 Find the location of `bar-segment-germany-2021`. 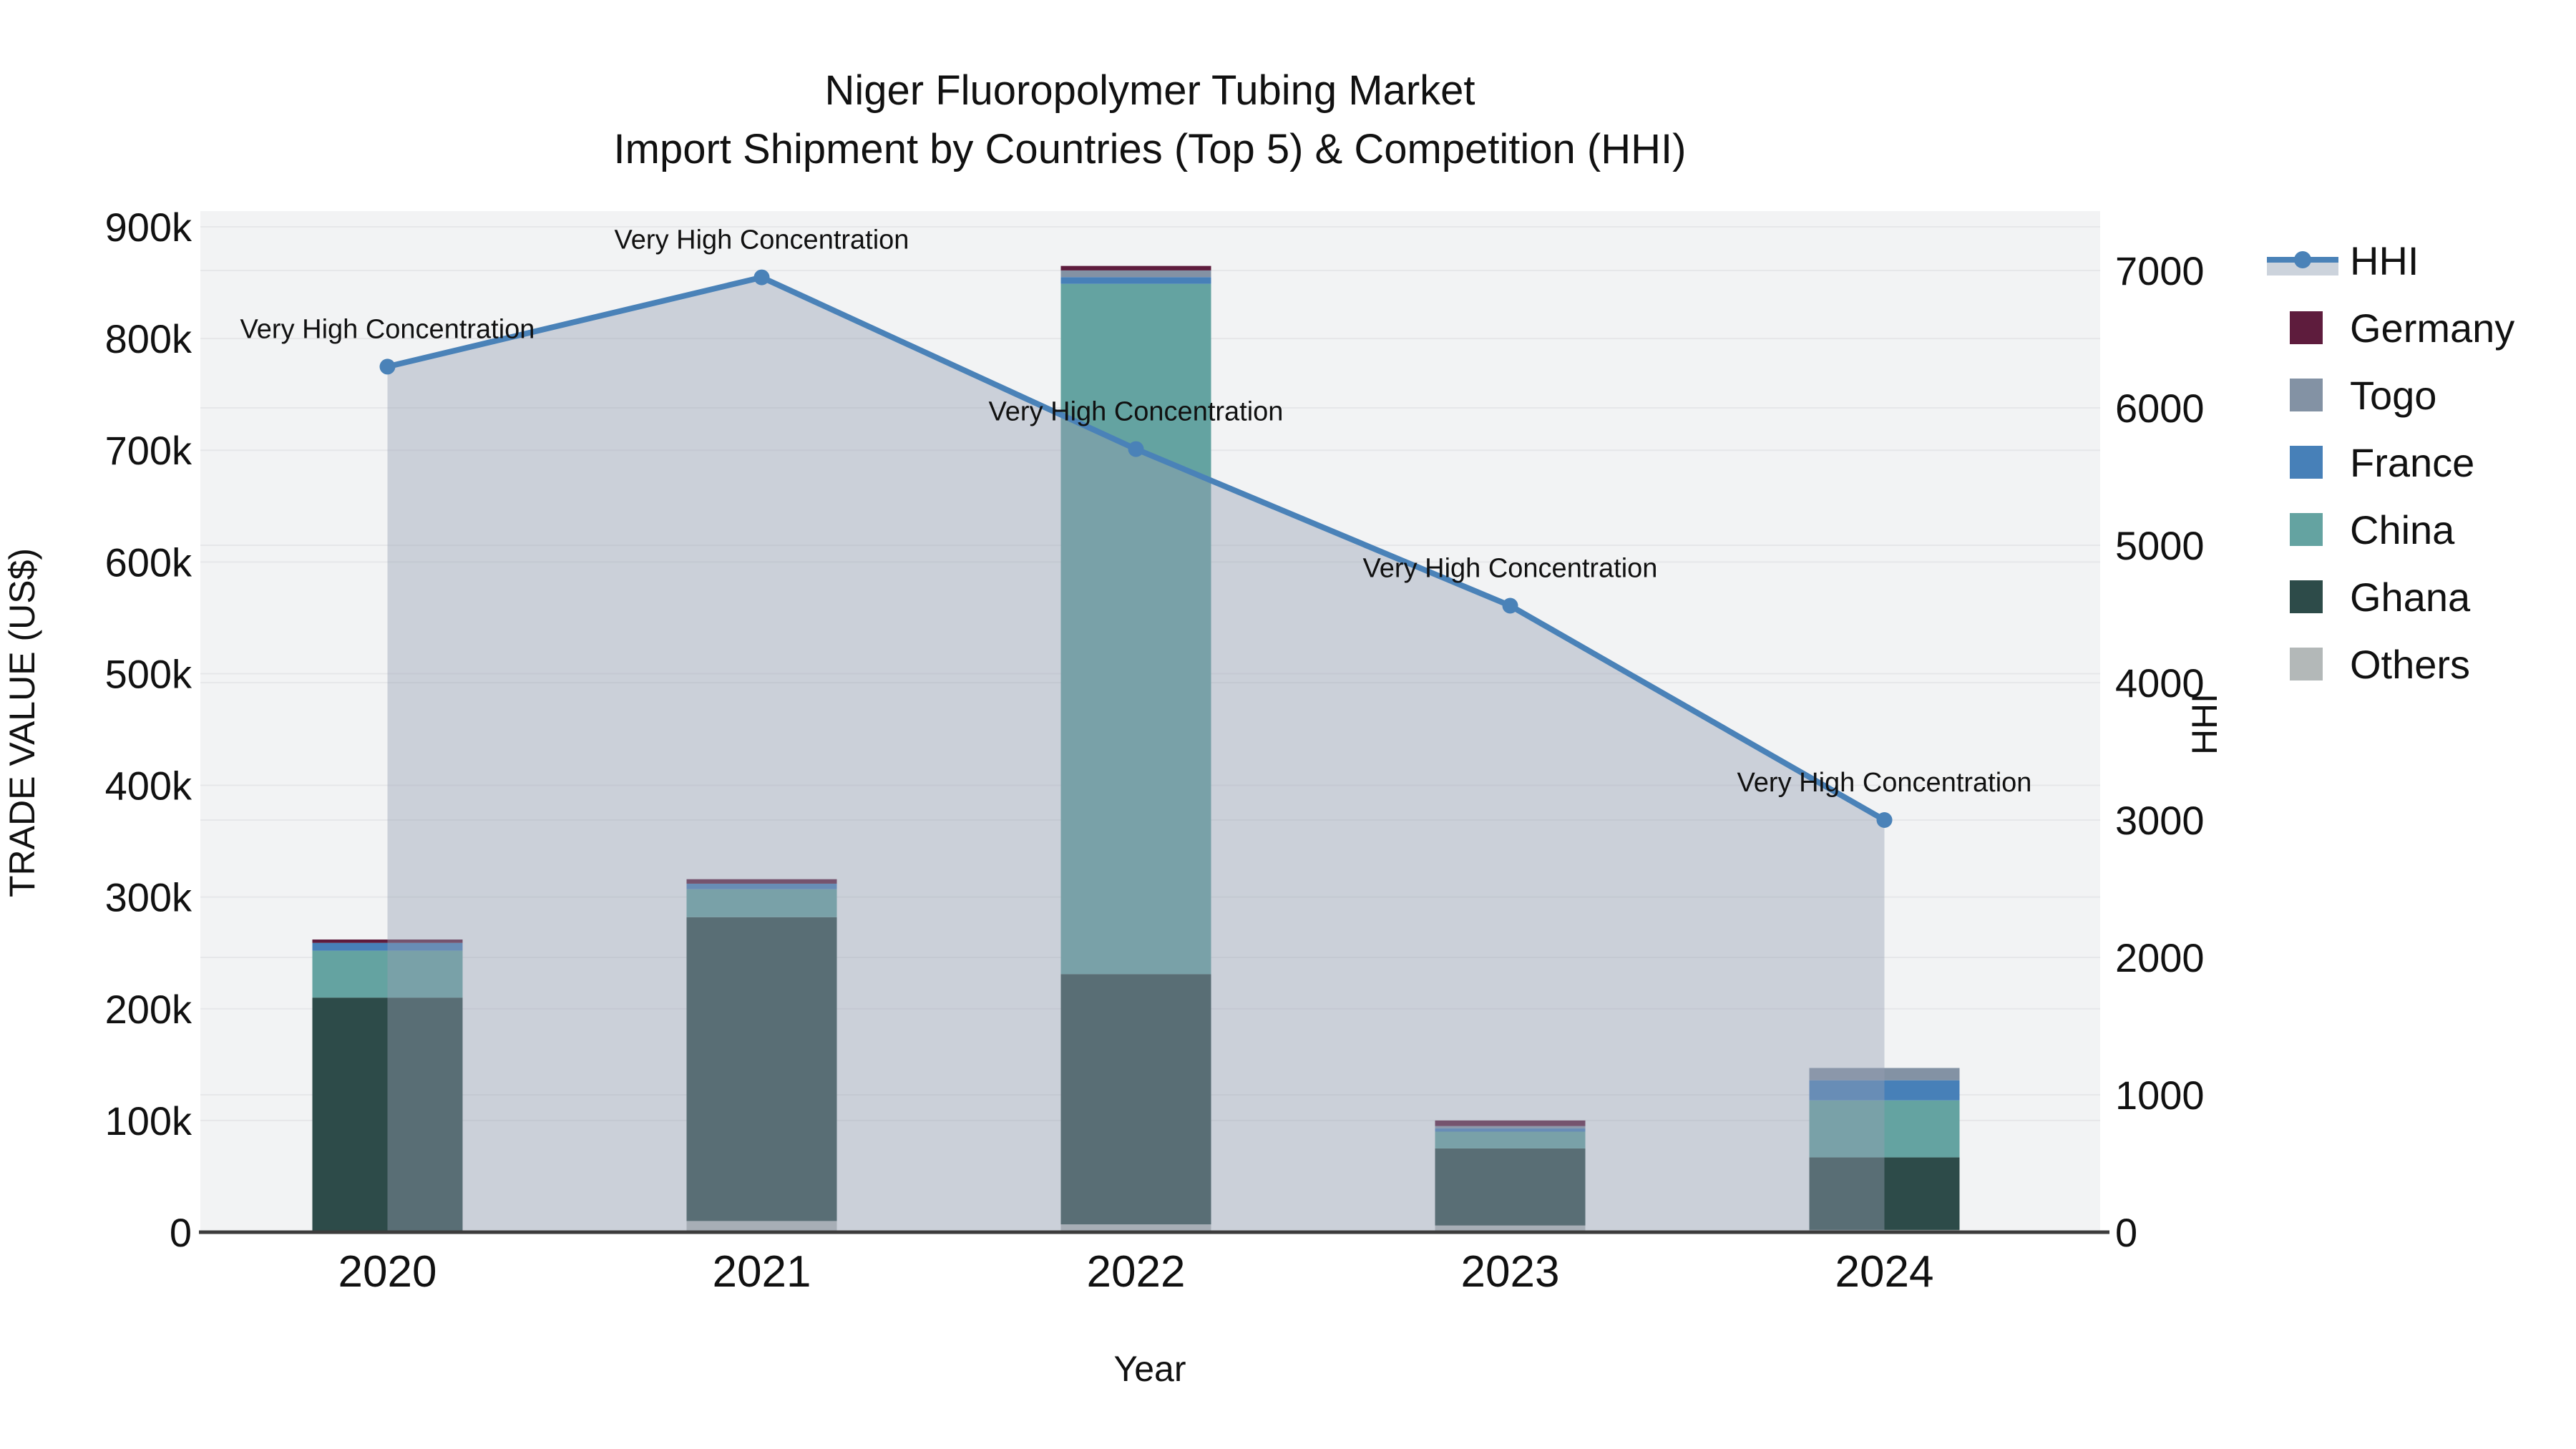

bar-segment-germany-2021 is located at coordinates (761, 881).